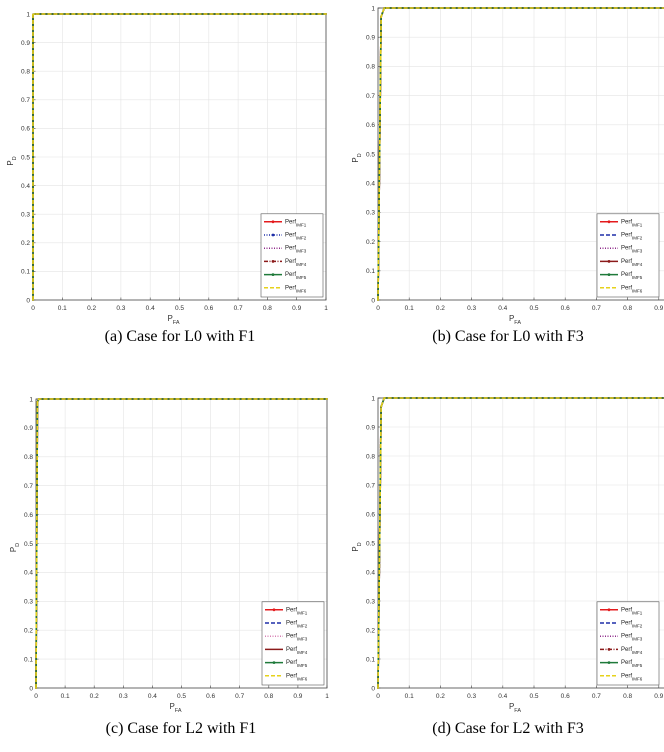 The image size is (664, 752). Describe the element at coordinates (508, 728) in the screenshot. I see `panel-caption: (d) Case for L2 with F3` at that location.